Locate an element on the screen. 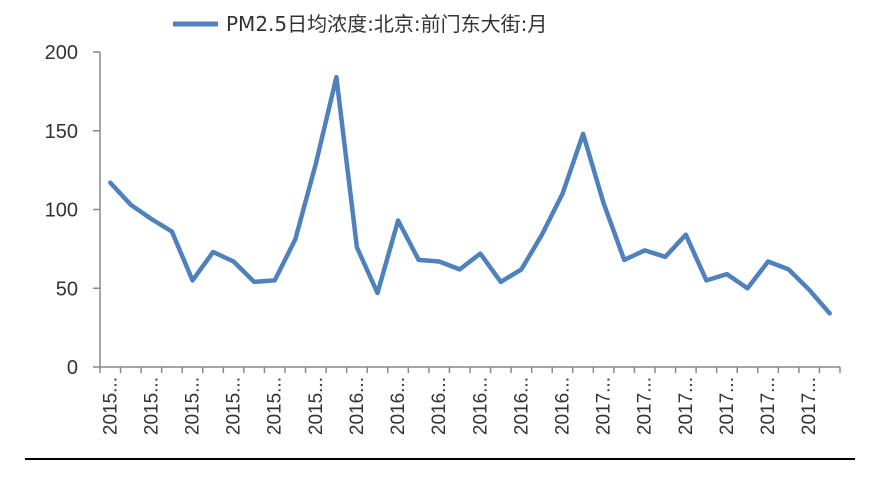 The image size is (870, 483). legend: PM2.5日均浓度:北京:前门东大街:月 is located at coordinates (360, 24).